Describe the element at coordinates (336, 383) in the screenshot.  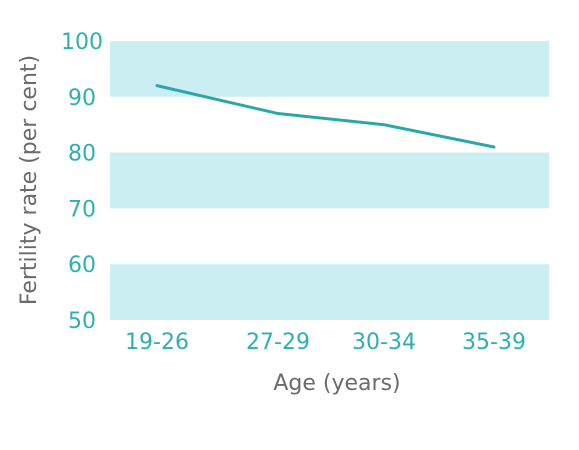
I see `x-axis-title: Age (years)` at that location.